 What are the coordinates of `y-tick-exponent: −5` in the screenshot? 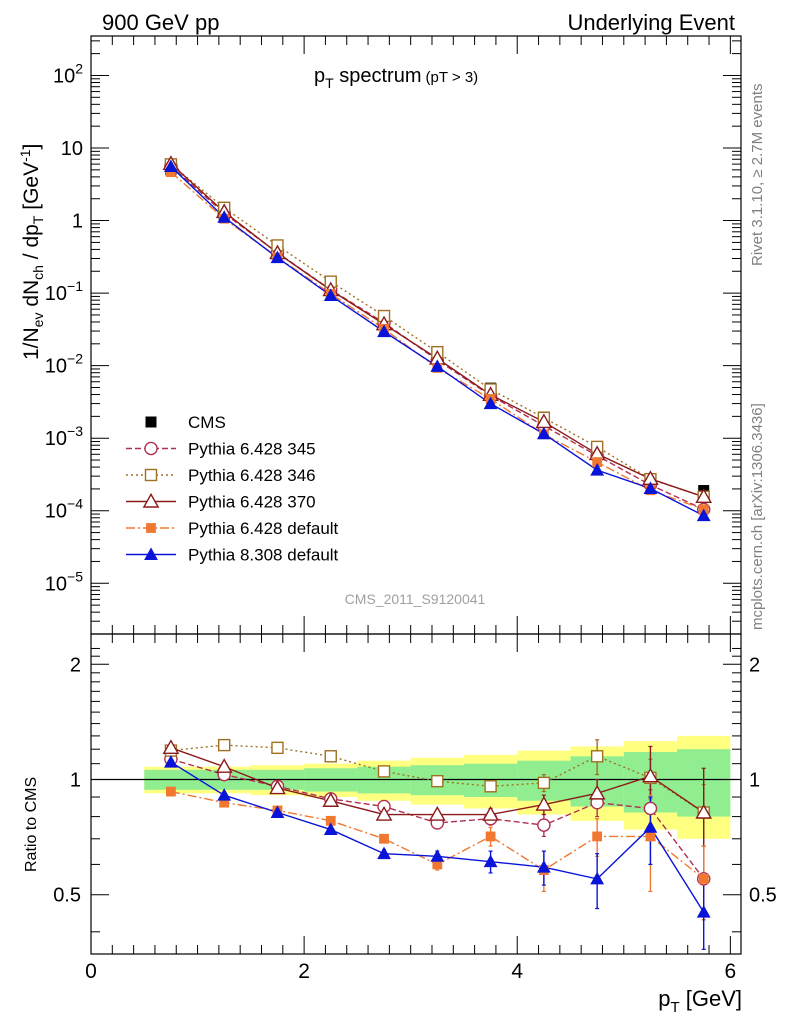 It's located at (75, 576).